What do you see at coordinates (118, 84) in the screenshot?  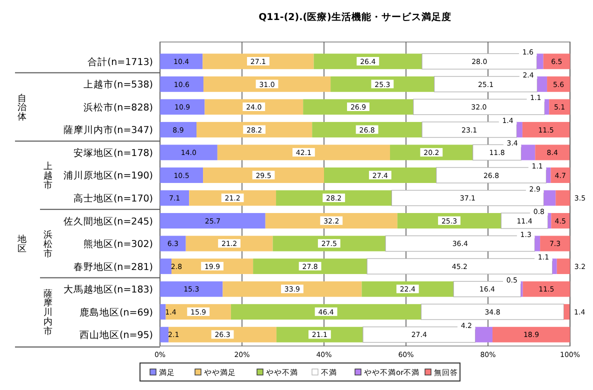 I see `y-tick-label: 上越市(n=538)` at bounding box center [118, 84].